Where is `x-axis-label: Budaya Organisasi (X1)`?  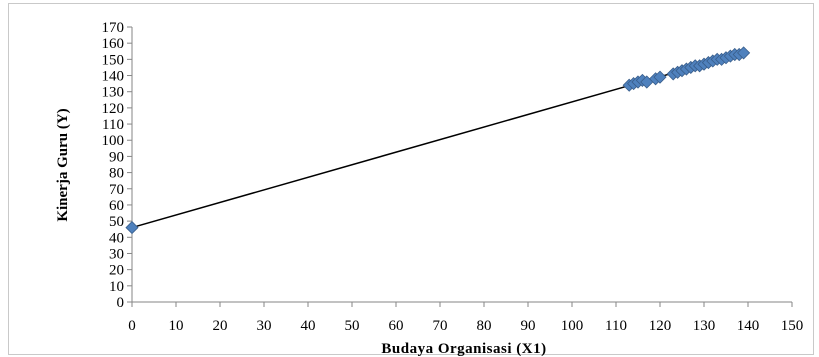
x-axis-label: Budaya Organisasi (X1) is located at coordinates (463, 349).